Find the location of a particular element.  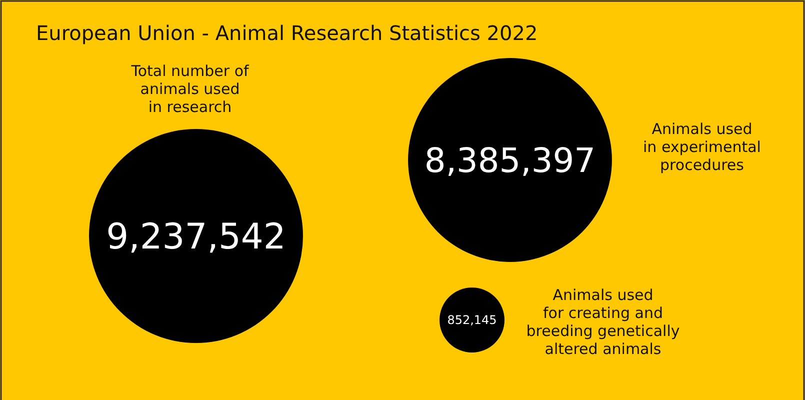

text: European Union - Animal Research Statistics 2022 is located at coordinates (287, 33).